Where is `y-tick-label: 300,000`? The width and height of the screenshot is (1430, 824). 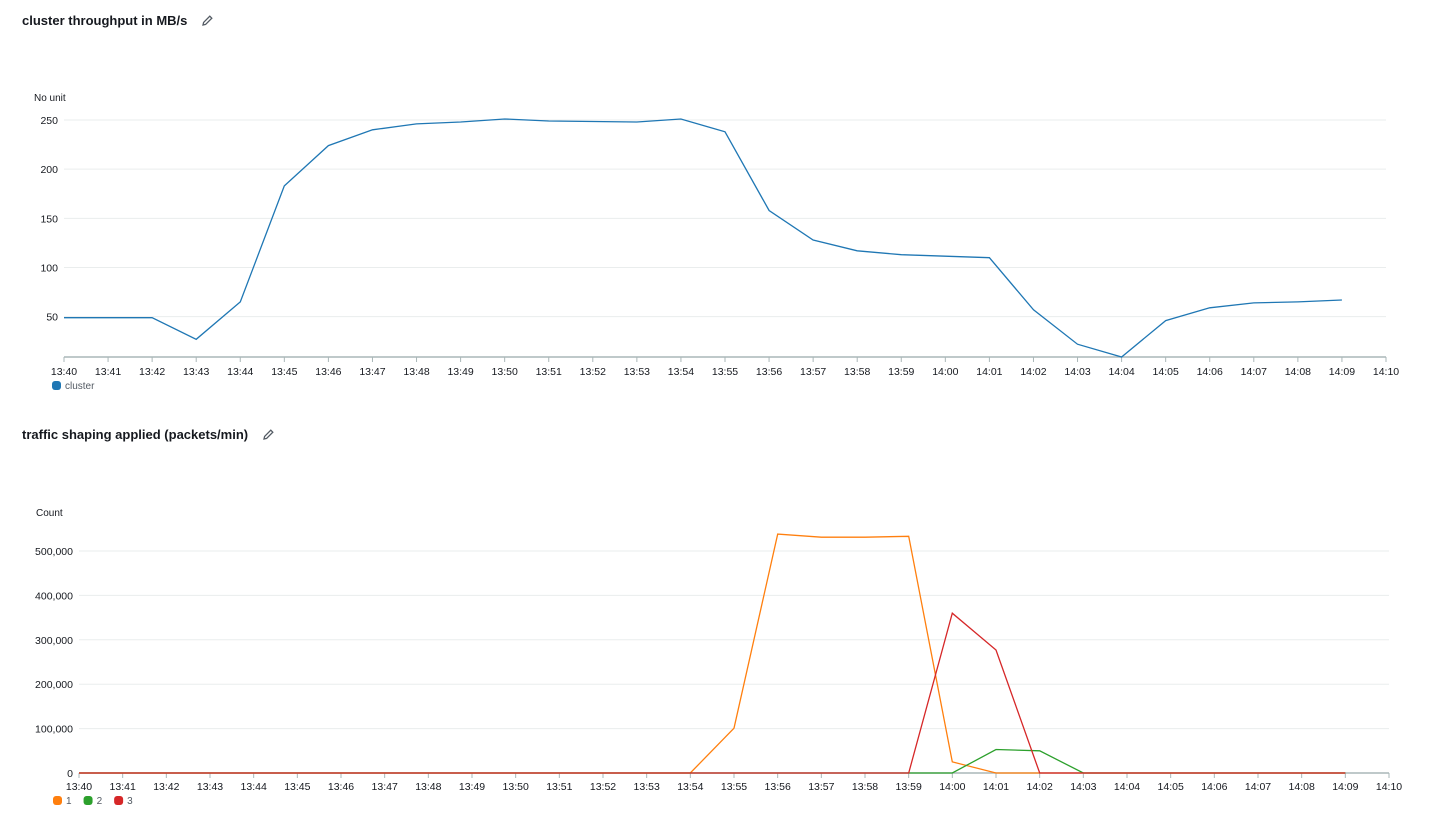 y-tick-label: 300,000 is located at coordinates (54, 641).